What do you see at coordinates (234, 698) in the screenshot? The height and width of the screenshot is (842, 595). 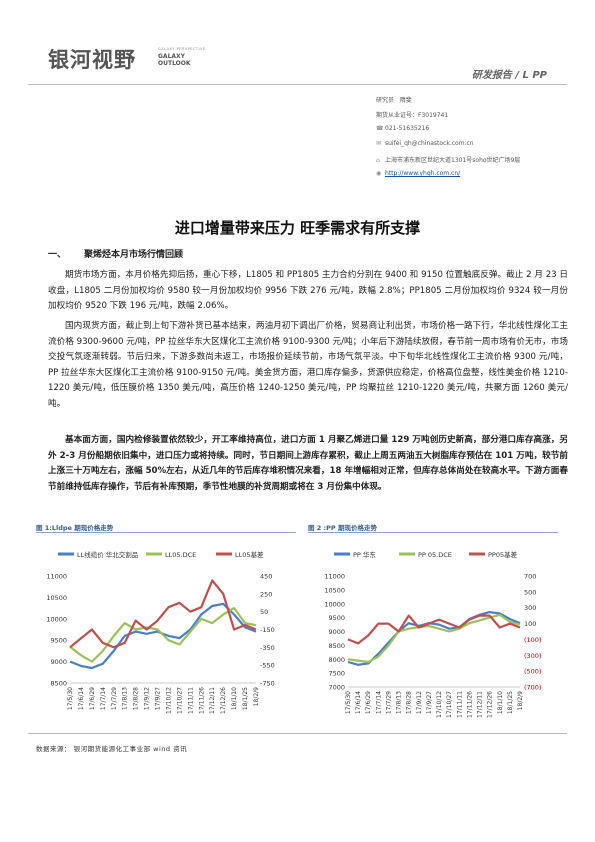 I see `x-tick-15: 18/1/10` at bounding box center [234, 698].